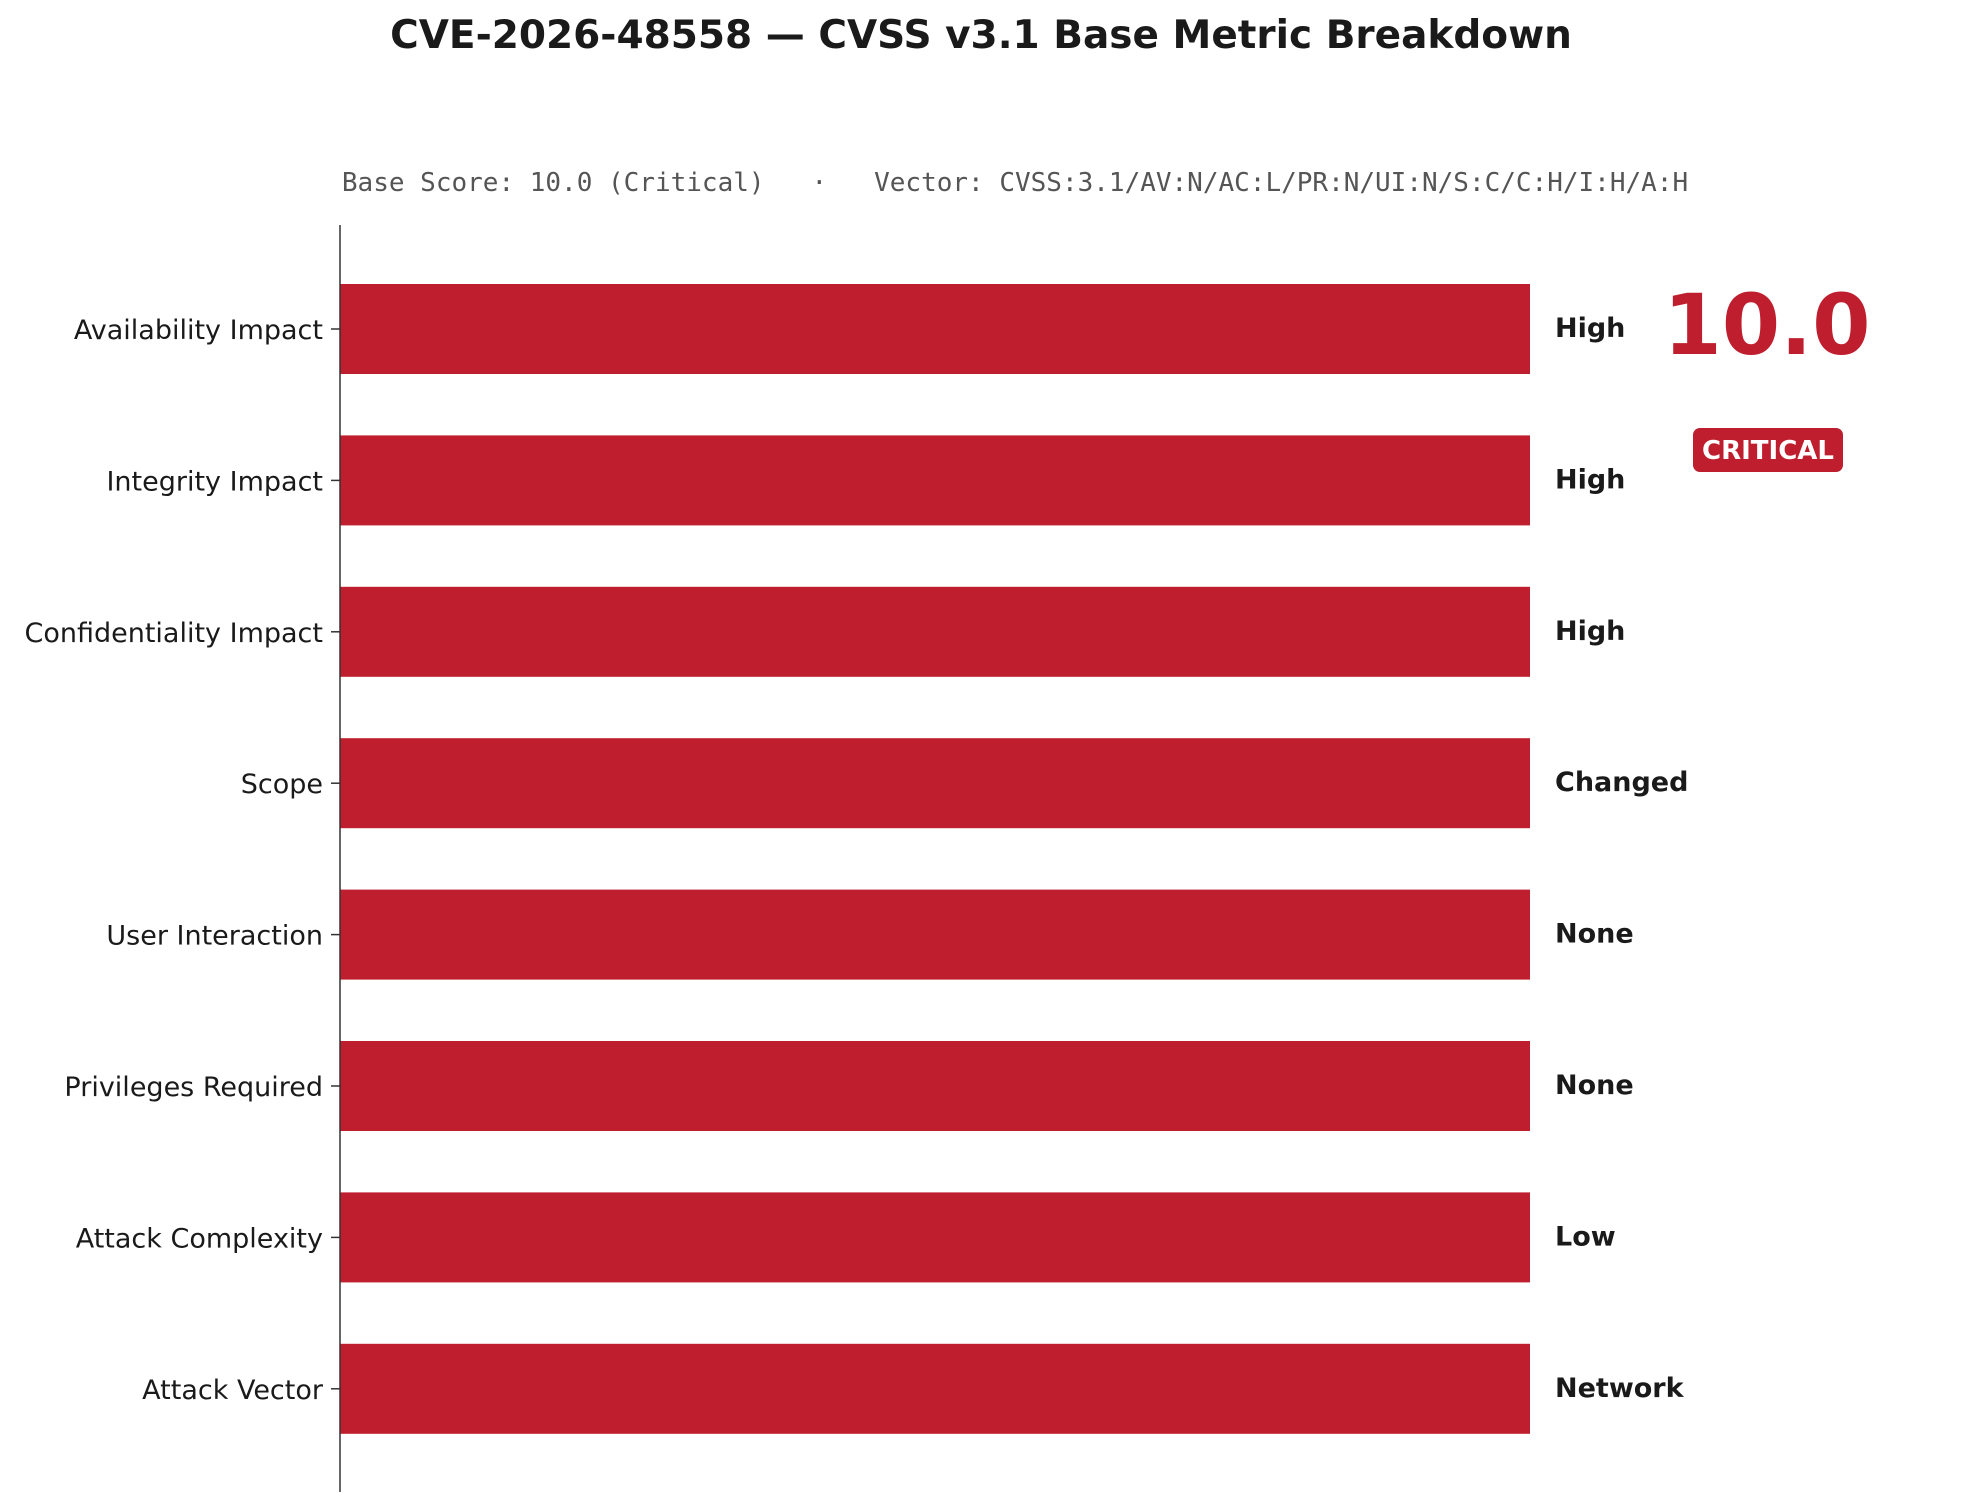 The width and height of the screenshot is (1962, 1508). Describe the element at coordinates (214, 936) in the screenshot. I see `category-label-4: User Interaction` at that location.